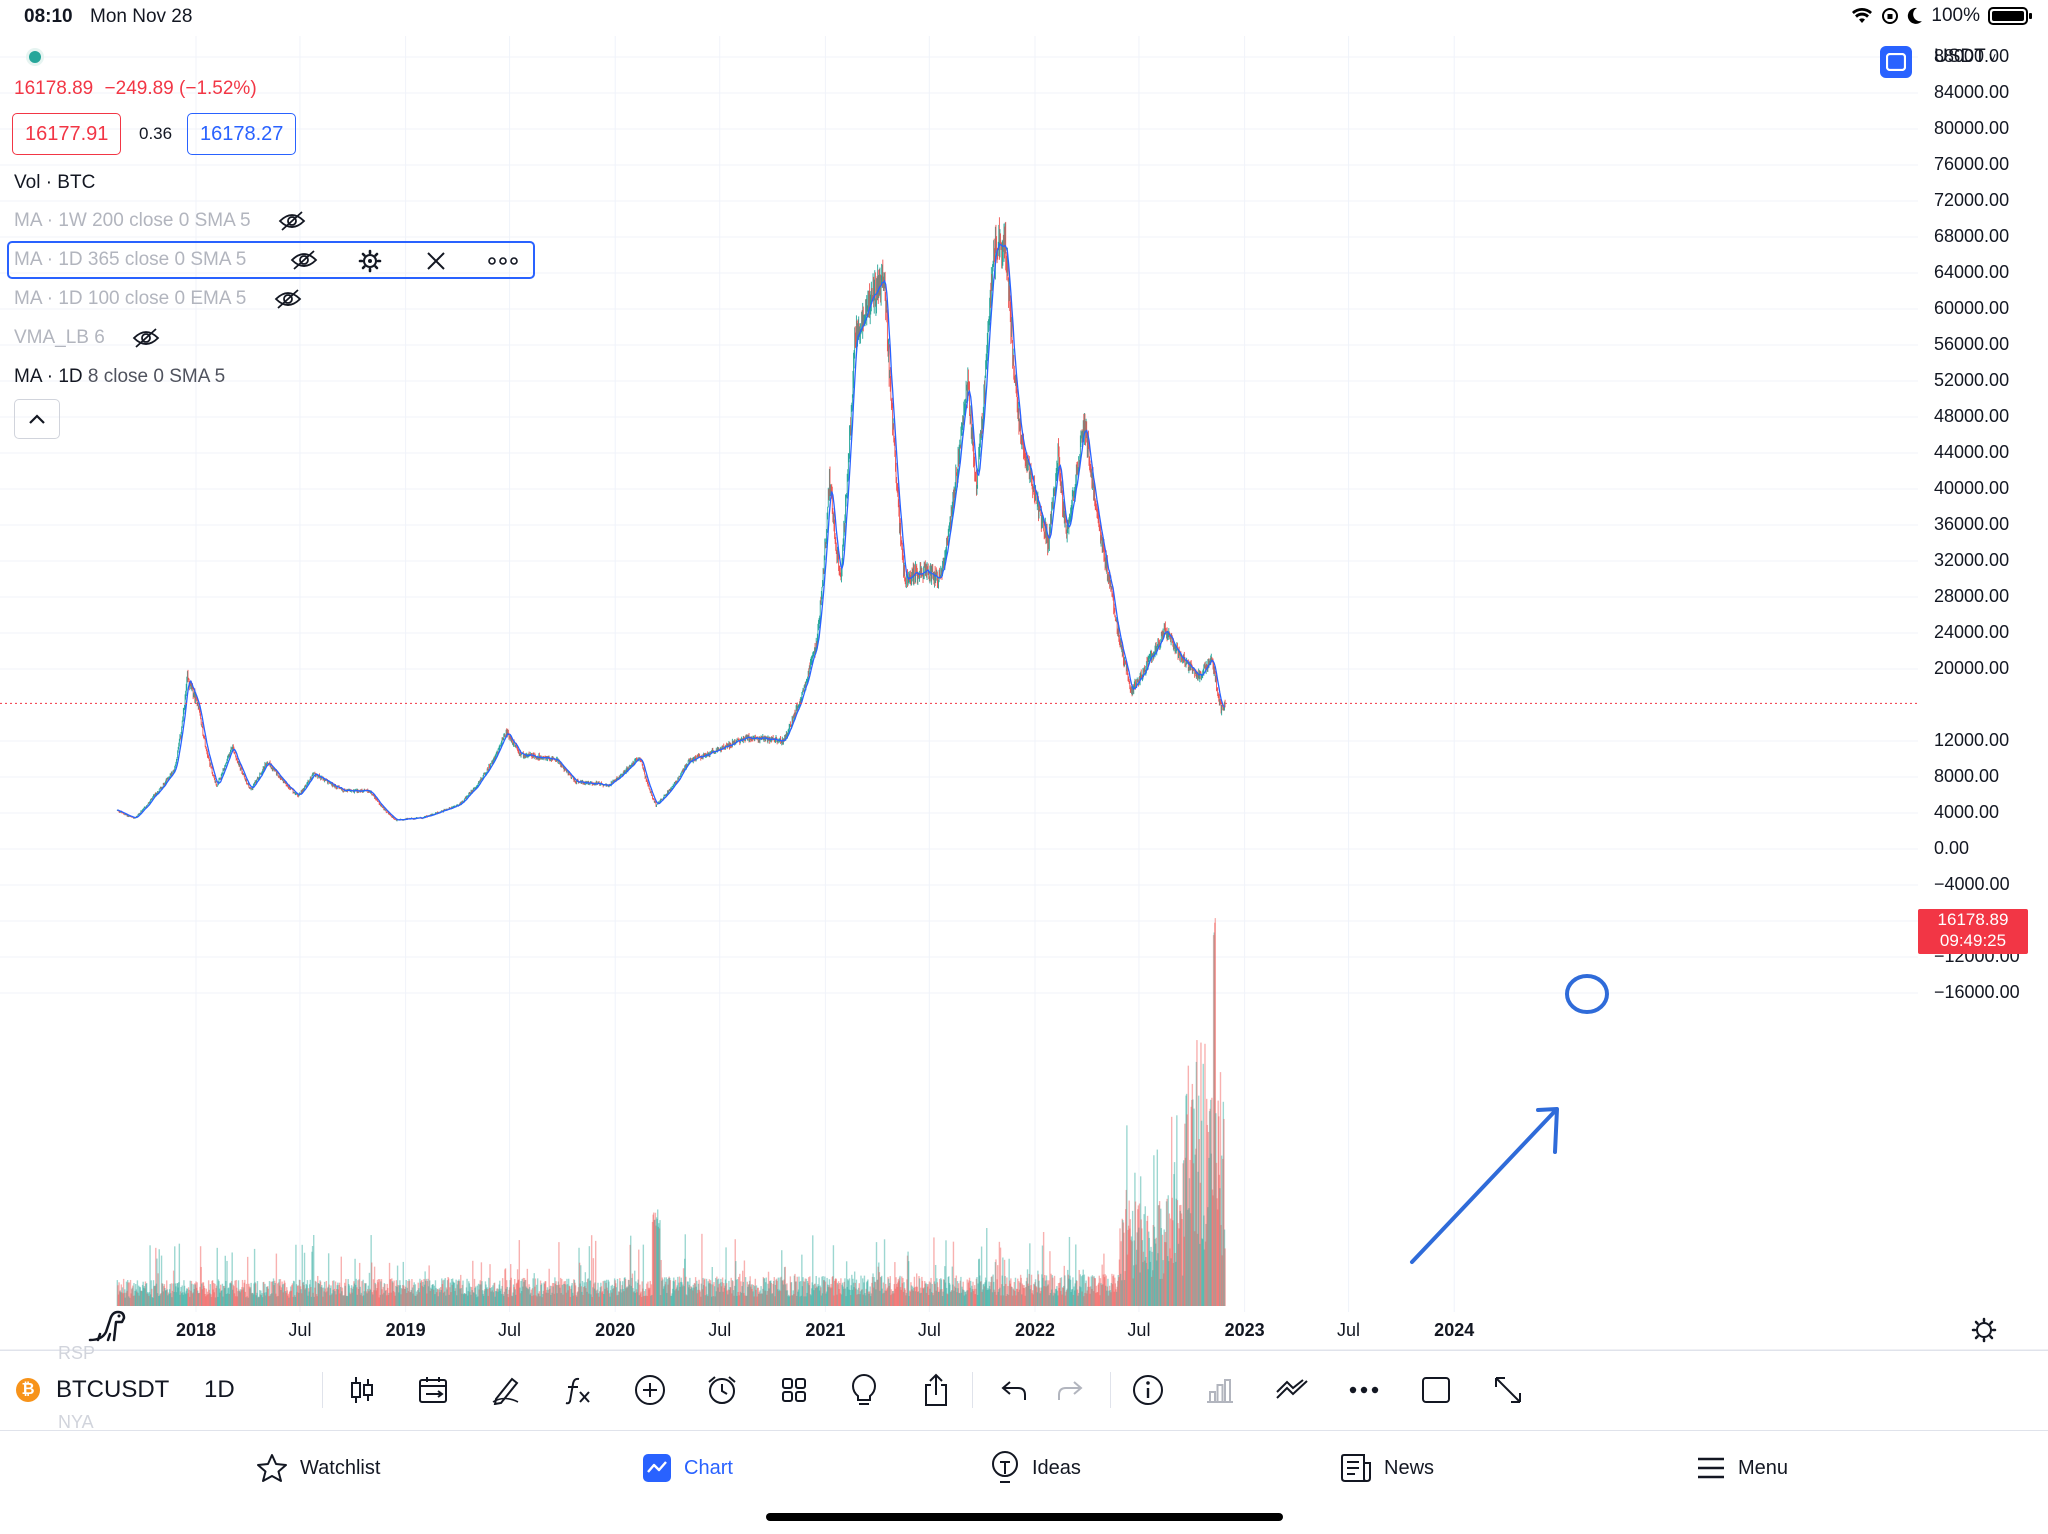  Describe the element at coordinates (1965, 57) in the screenshot. I see `currency-selector: USDT ˅` at that location.